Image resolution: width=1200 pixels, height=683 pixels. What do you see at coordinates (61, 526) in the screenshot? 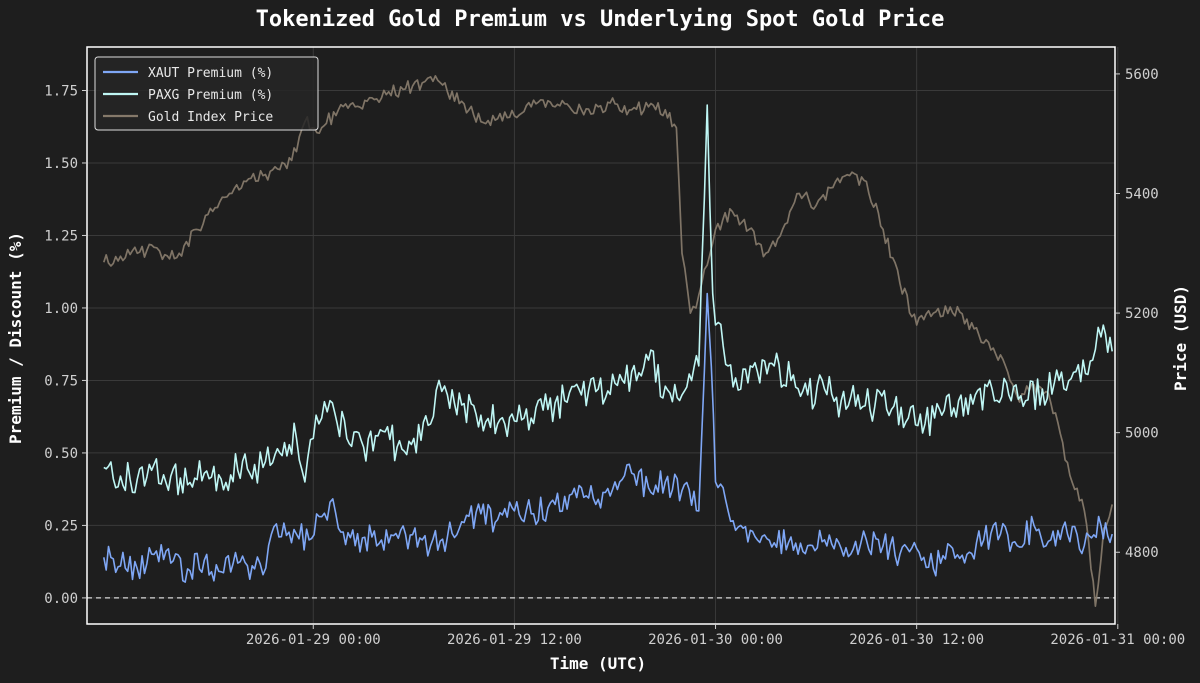
I see `y-left-tick-label: 0.25` at bounding box center [61, 526].